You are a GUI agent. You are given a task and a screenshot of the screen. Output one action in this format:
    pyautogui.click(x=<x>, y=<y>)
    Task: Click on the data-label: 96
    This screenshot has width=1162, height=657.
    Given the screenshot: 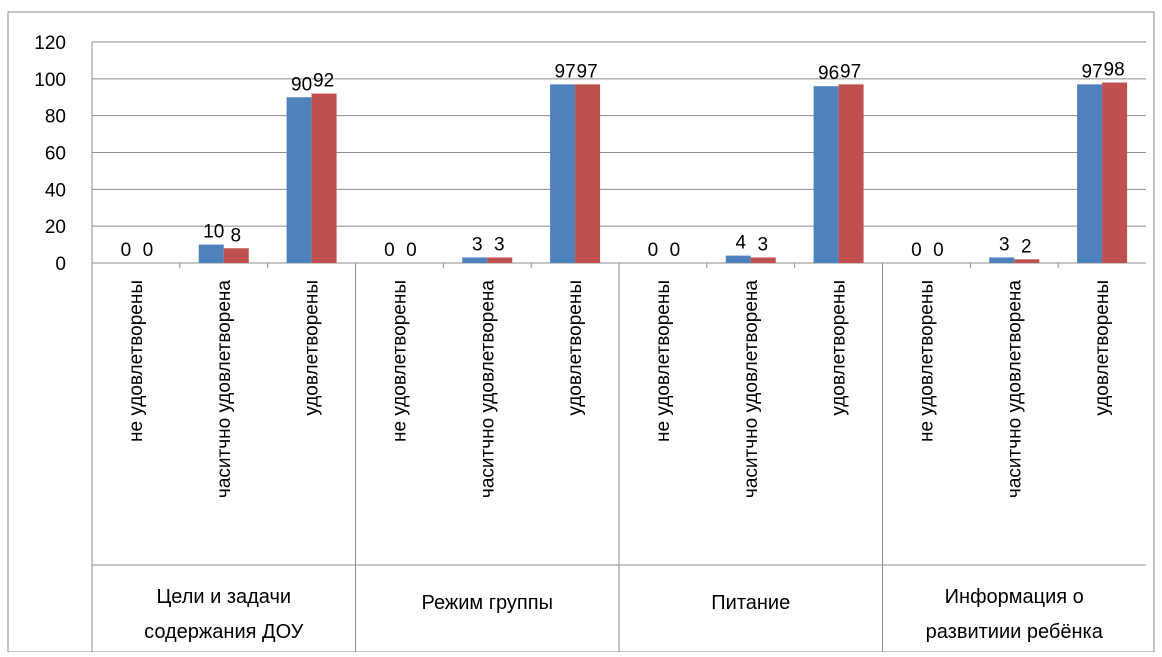 What is the action you would take?
    pyautogui.click(x=828, y=73)
    